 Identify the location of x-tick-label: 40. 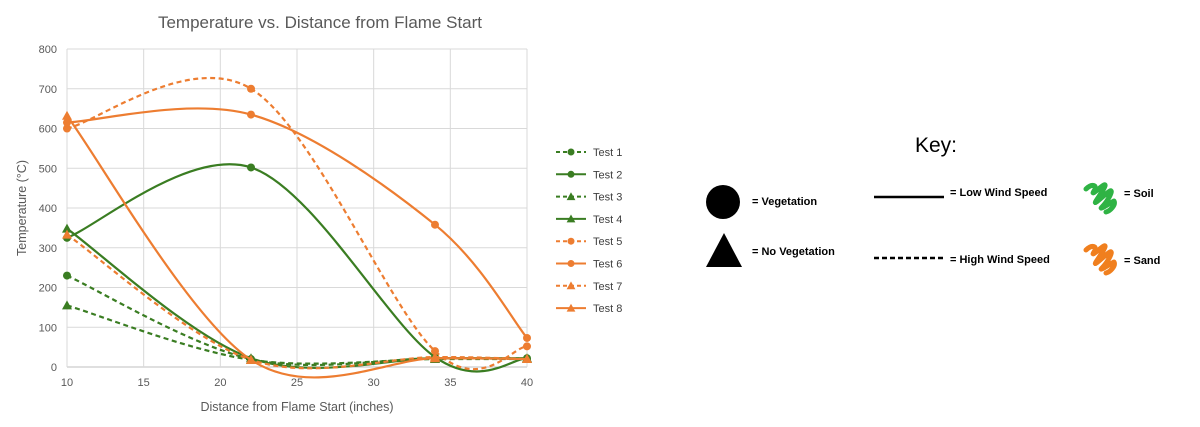
(527, 383).